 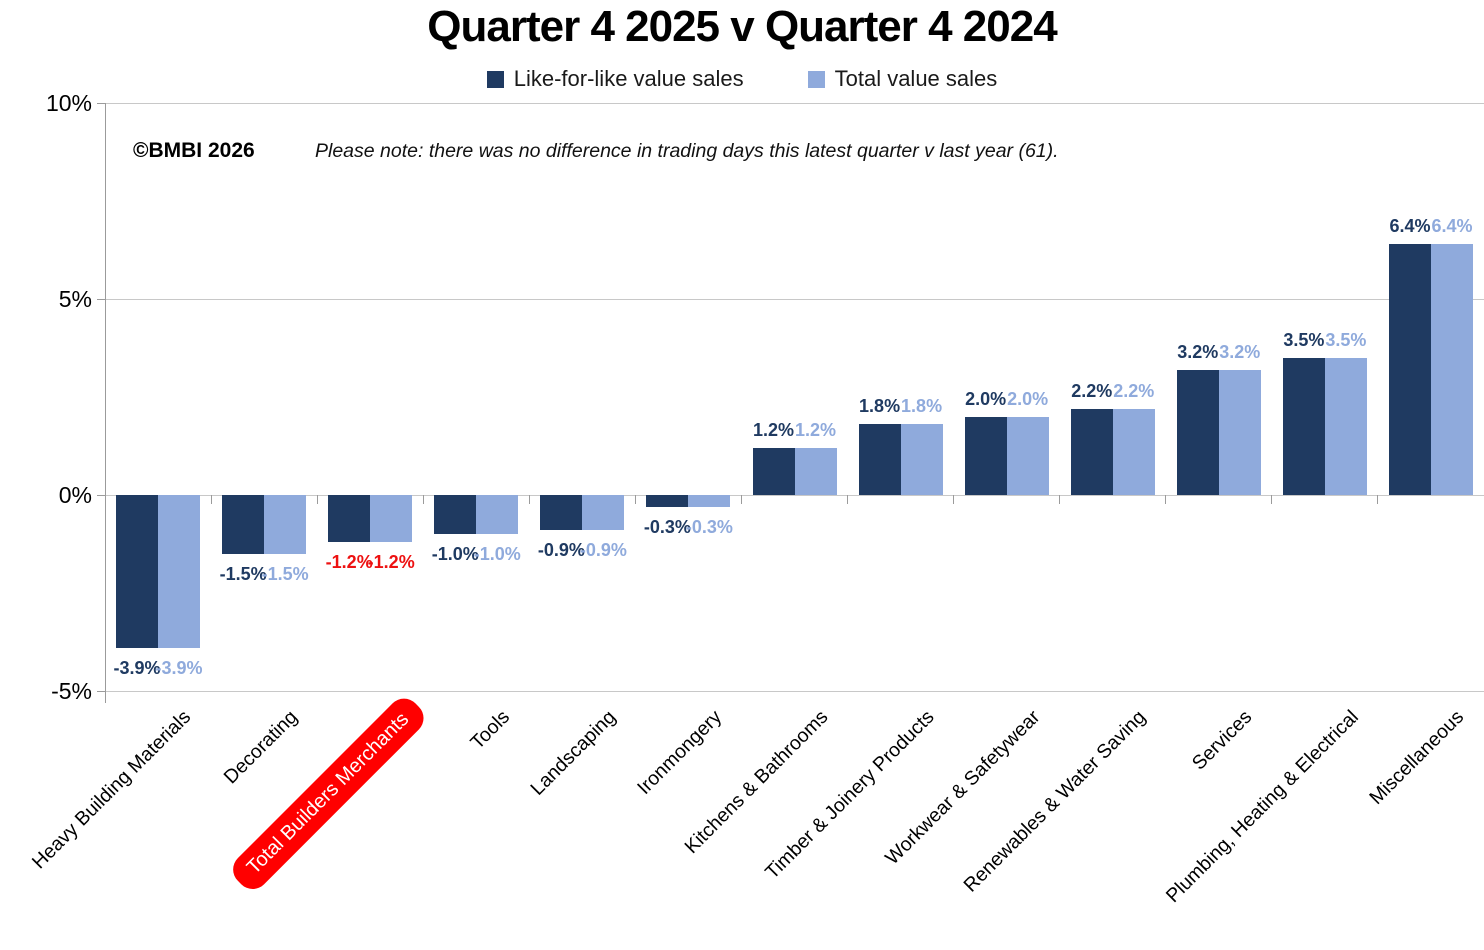 I want to click on y-axis, so click(x=105, y=403).